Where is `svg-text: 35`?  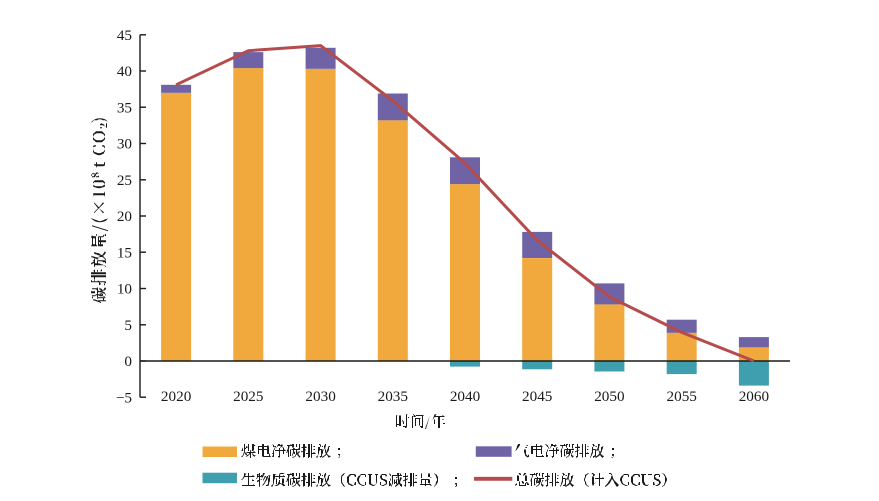
svg-text: 35 is located at coordinates (124, 108).